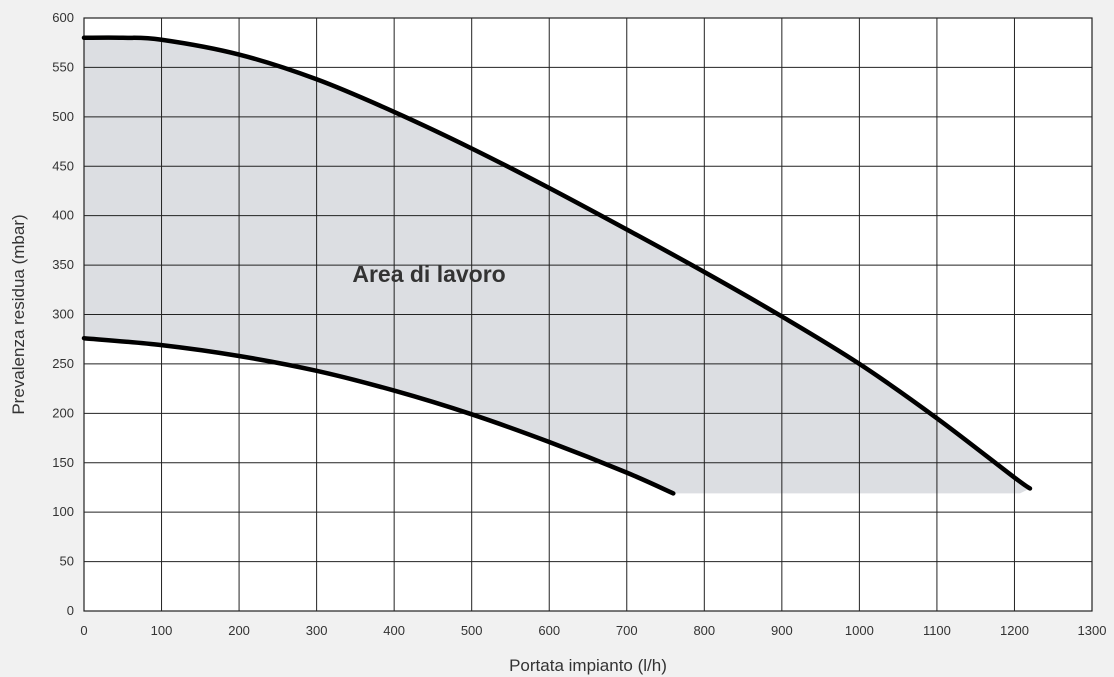 The image size is (1114, 677). I want to click on x-tick-label: 700, so click(627, 630).